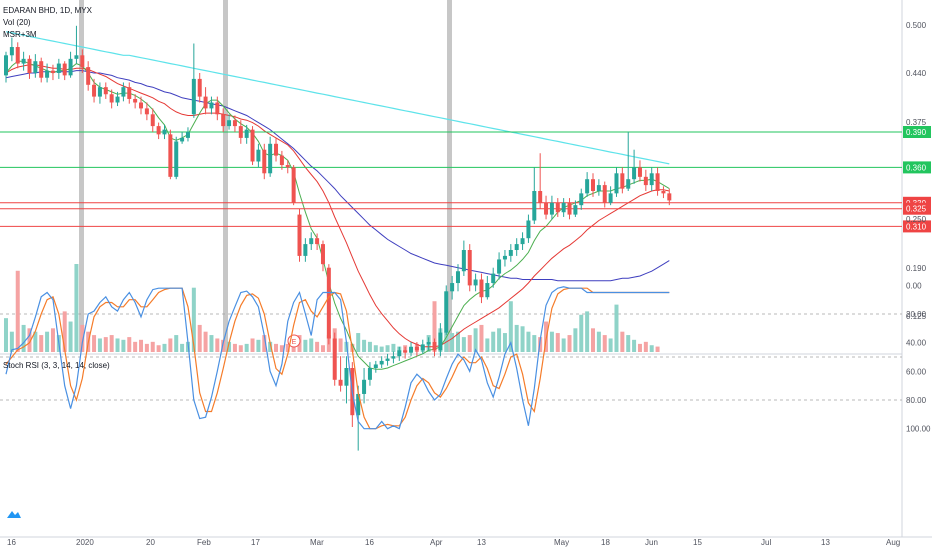 This screenshot has height=550, width=932. I want to click on stoch-axis-tick-5: 0.00, so click(914, 285).